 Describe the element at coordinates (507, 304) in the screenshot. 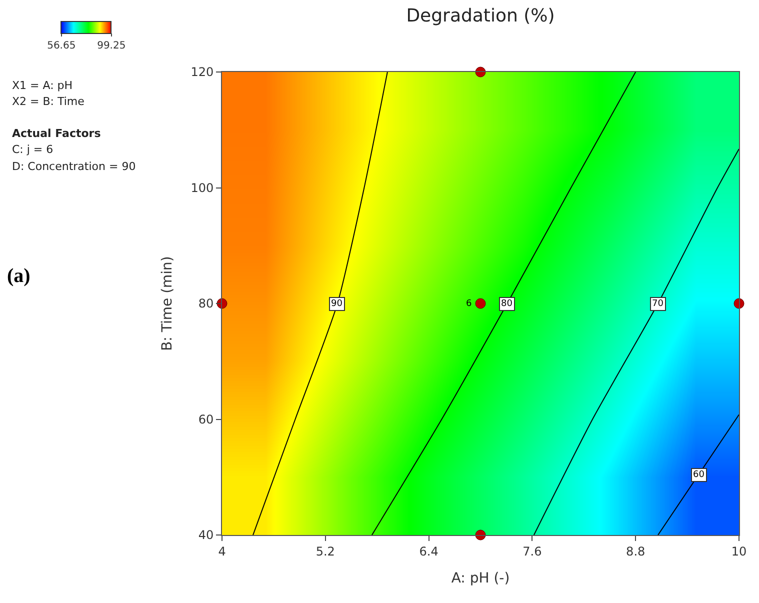

I see `series-label: 80` at that location.